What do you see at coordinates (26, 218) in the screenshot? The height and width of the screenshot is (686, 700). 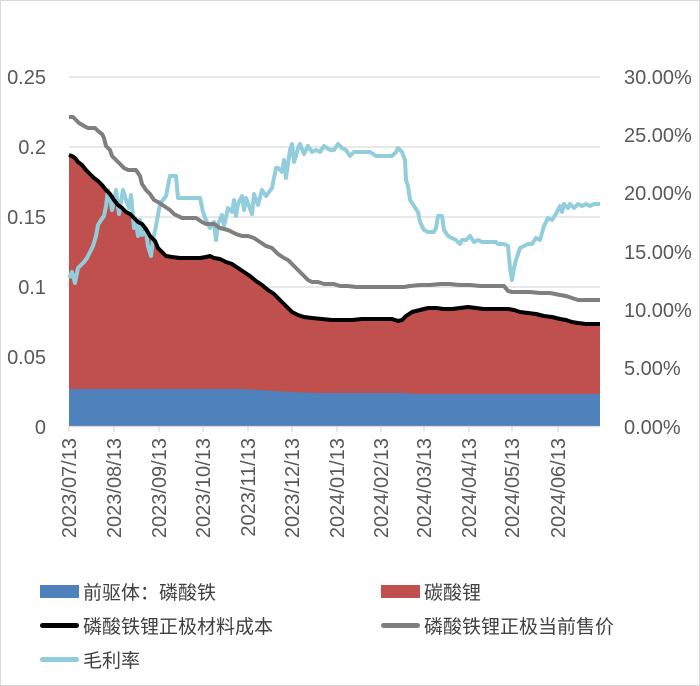 I see `left-tick-label: 0.15` at bounding box center [26, 218].